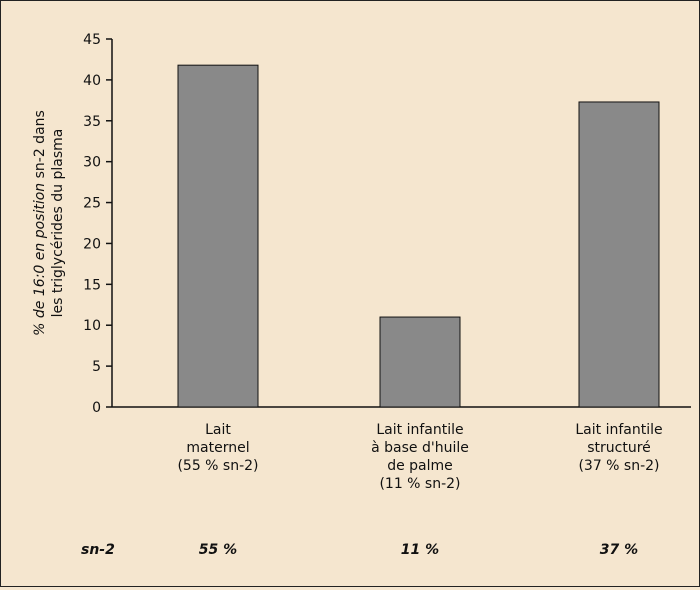 This screenshot has width=700, height=590. I want to click on y-tick-label: 30, so click(92, 163).